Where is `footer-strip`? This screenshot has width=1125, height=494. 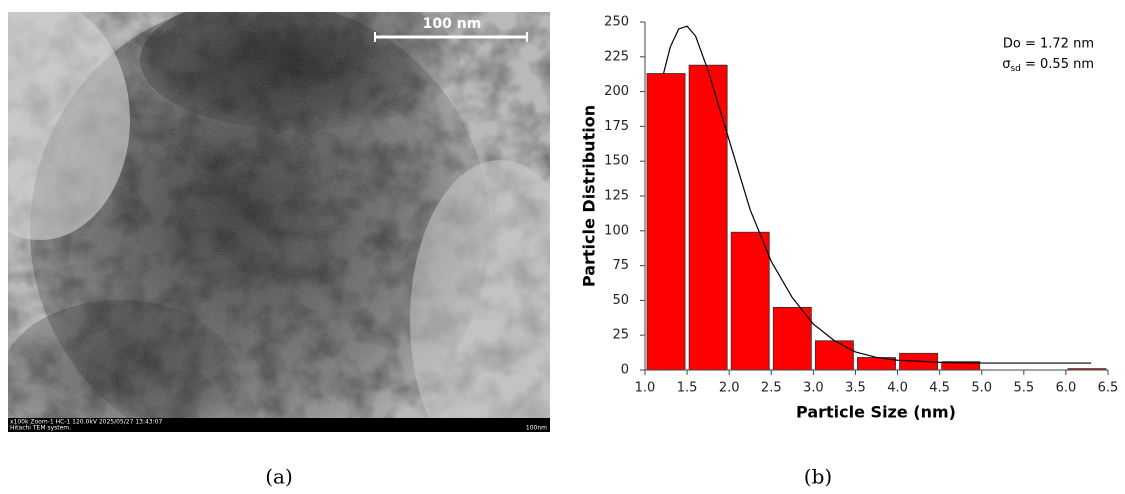 footer-strip is located at coordinates (279, 425).